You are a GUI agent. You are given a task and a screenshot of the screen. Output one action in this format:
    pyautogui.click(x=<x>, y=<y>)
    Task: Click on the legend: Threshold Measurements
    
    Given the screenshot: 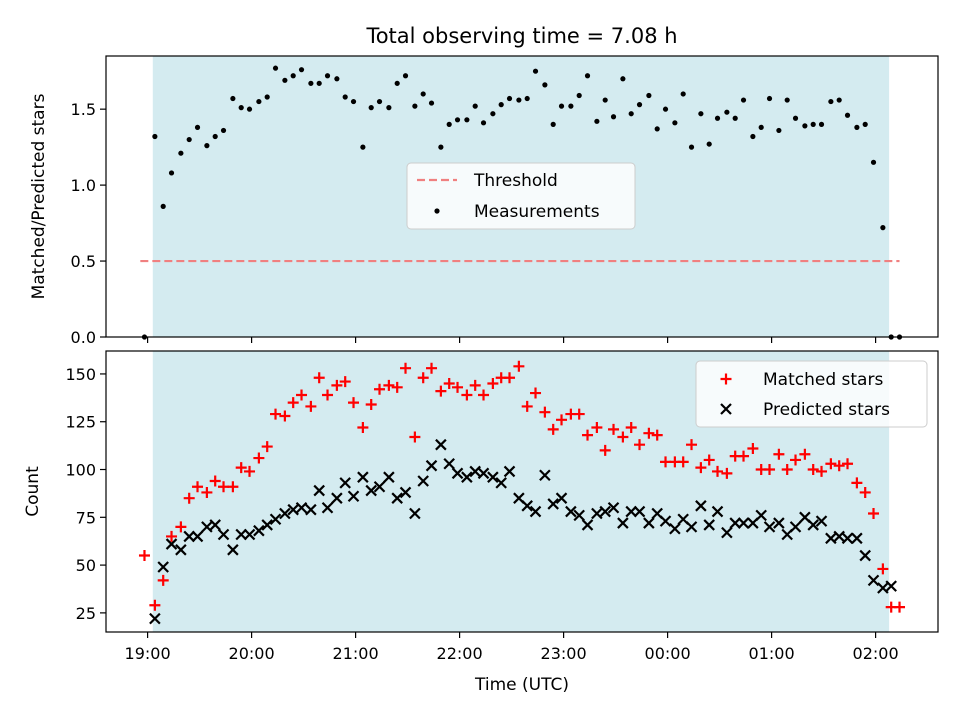 What is the action you would take?
    pyautogui.click(x=521, y=196)
    